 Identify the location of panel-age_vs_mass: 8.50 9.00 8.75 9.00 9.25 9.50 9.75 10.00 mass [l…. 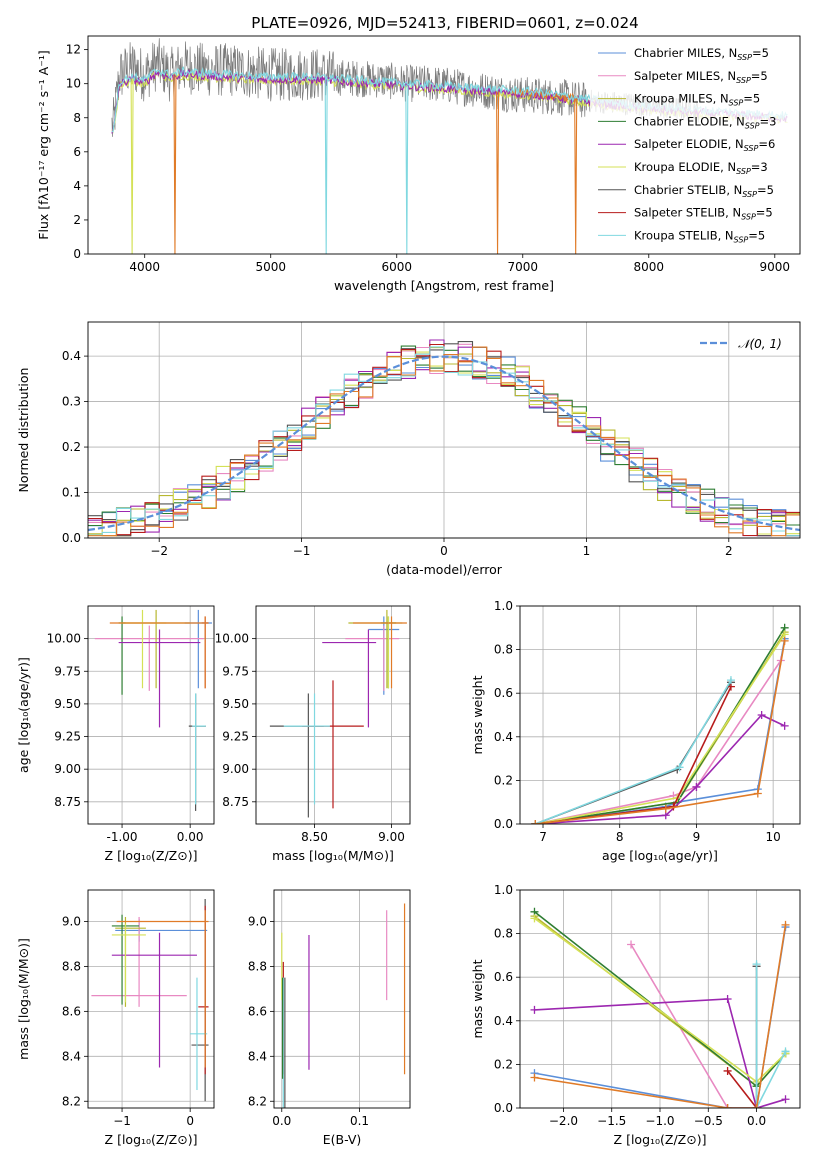
(313, 734).